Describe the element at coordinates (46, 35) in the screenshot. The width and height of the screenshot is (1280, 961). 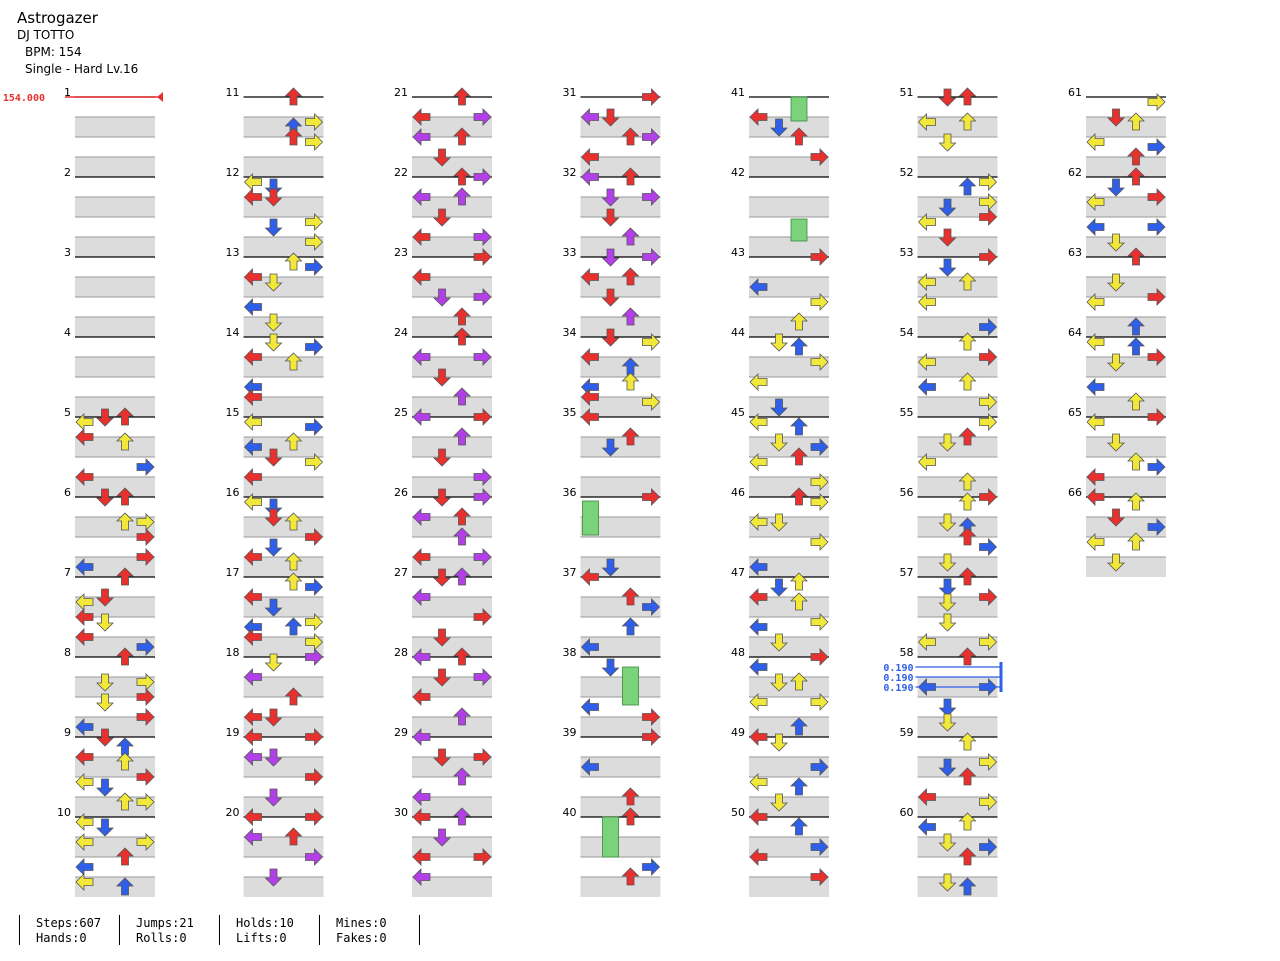
I see `song-artist: DJ TOTTO` at that location.